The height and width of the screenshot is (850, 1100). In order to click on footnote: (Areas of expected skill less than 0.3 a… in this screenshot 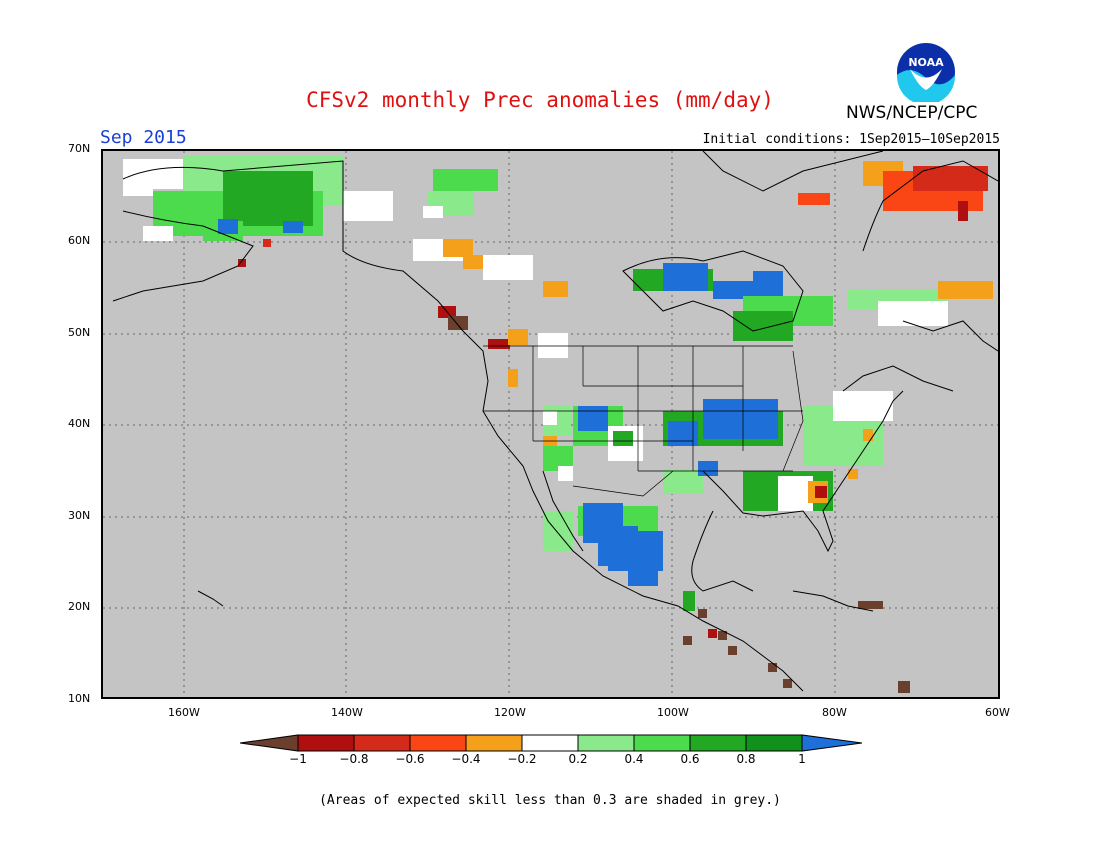, I will do `click(550, 800)`.